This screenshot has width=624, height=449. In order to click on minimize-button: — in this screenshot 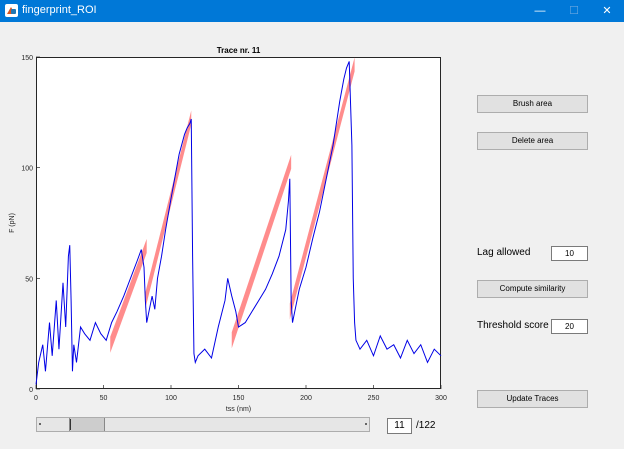, I will do `click(540, 11)`.